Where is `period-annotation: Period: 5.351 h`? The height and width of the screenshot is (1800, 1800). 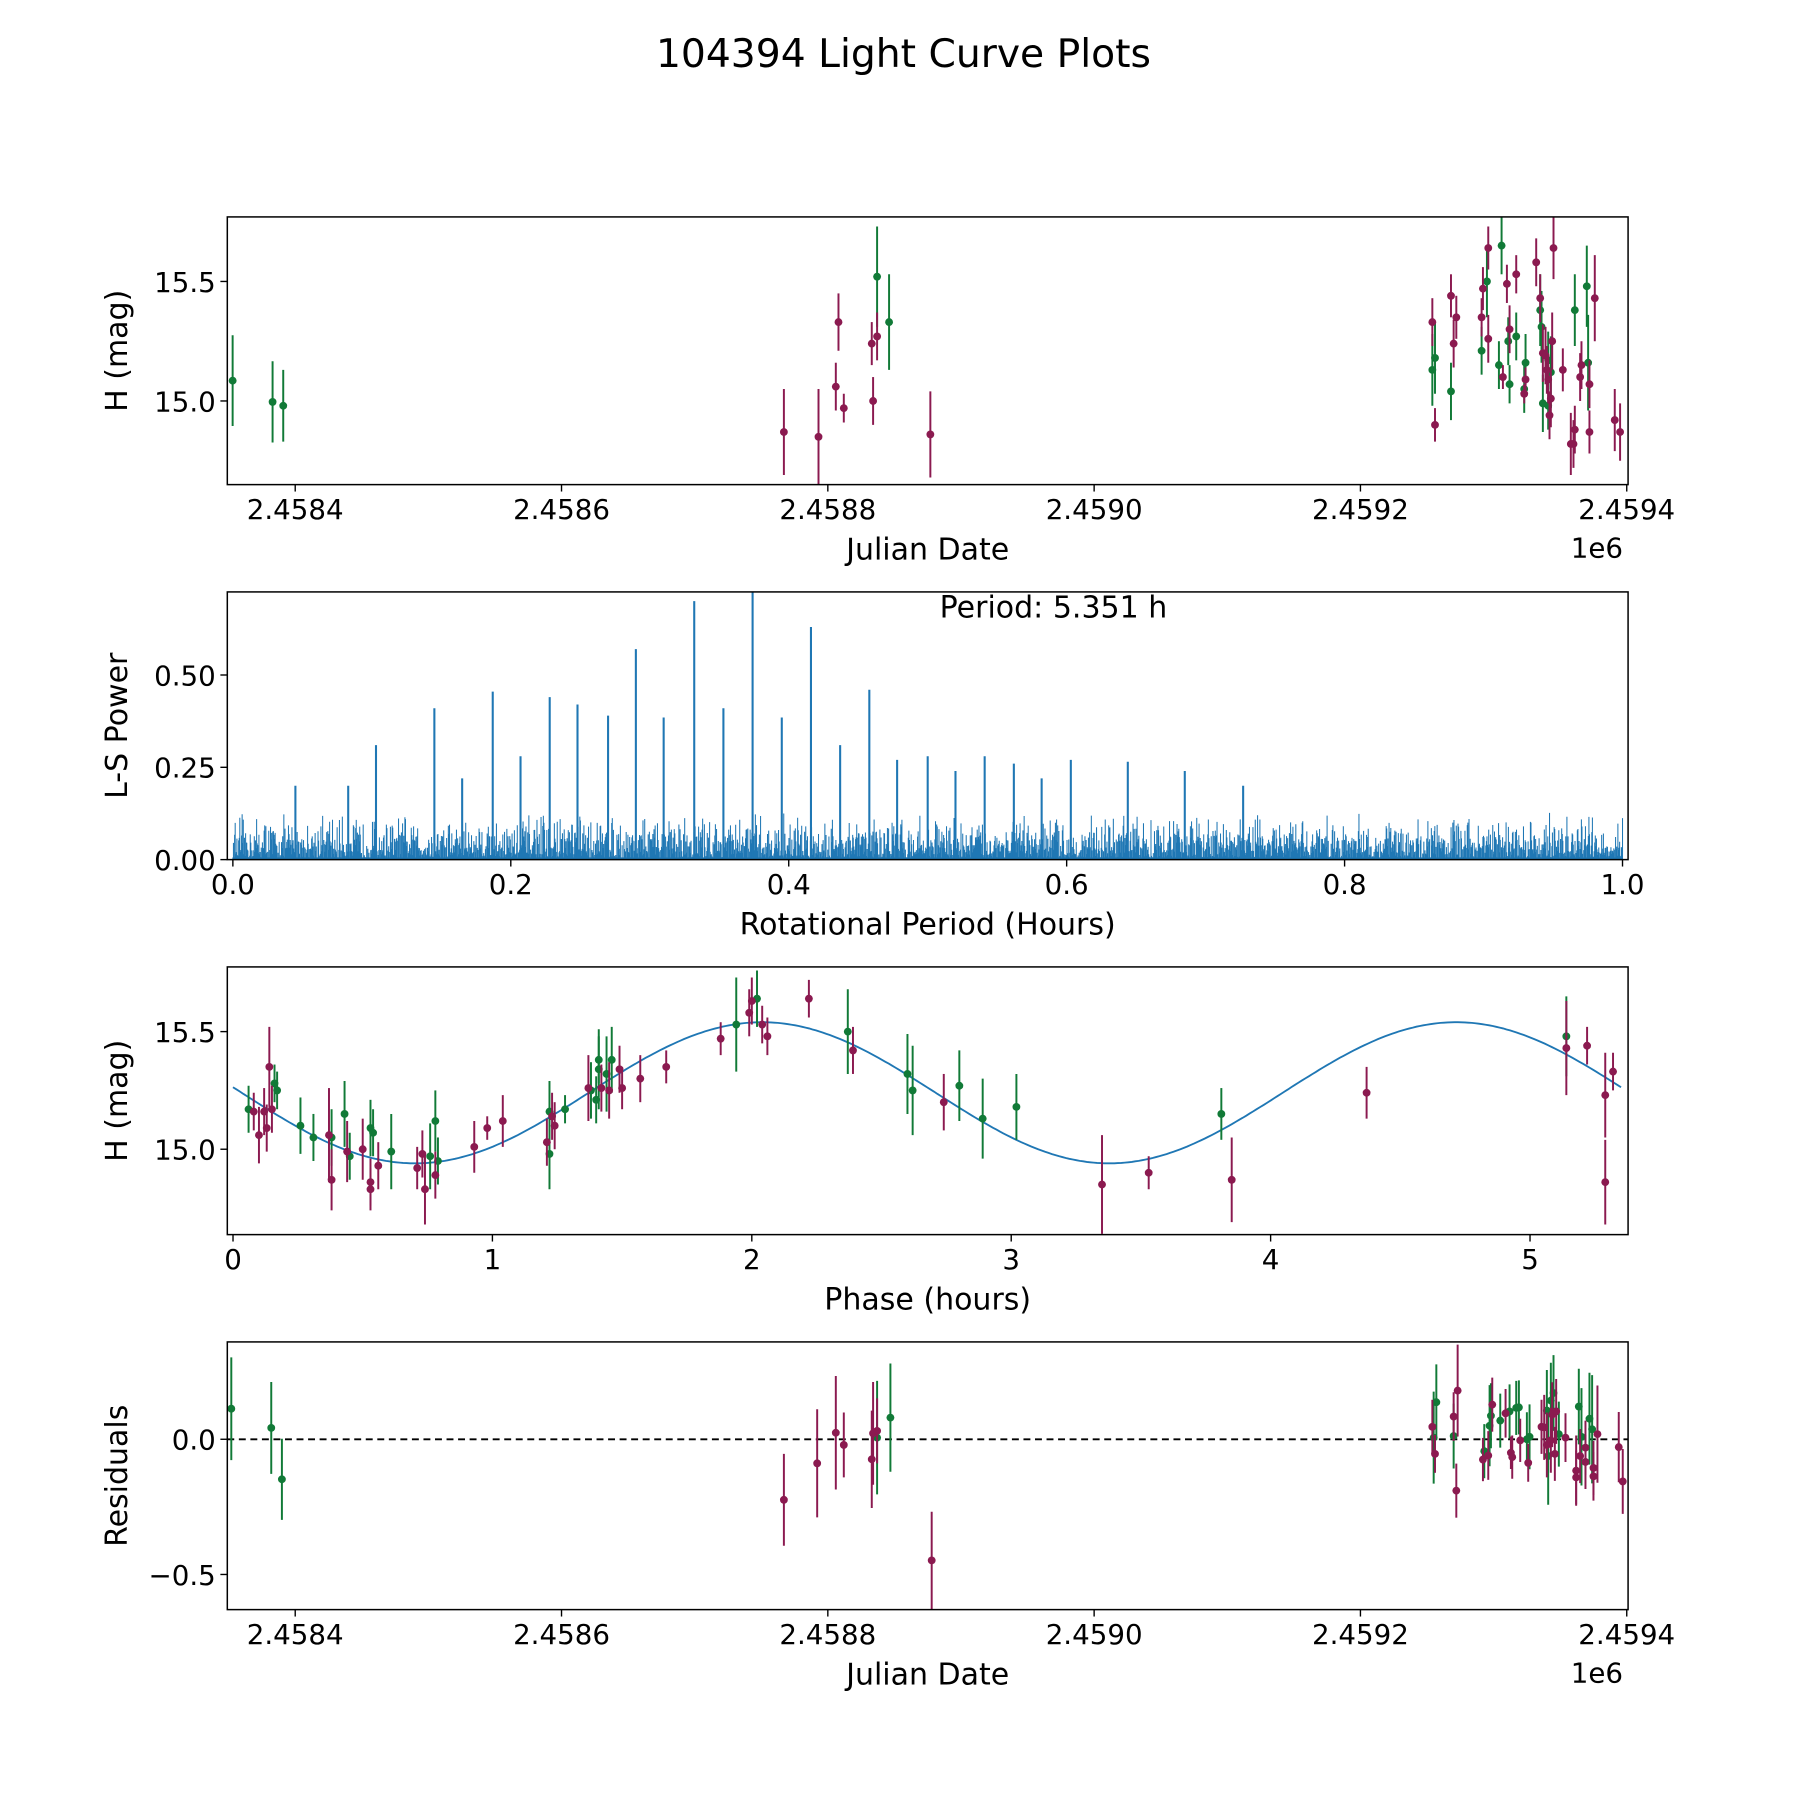
period-annotation: Period: 5.351 h is located at coordinates (1054, 607).